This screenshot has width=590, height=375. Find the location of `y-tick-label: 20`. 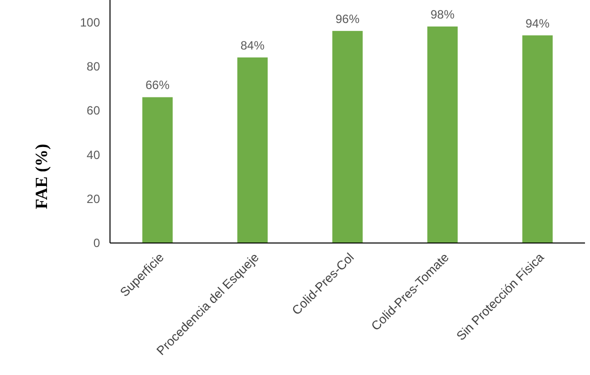

y-tick-label: 20 is located at coordinates (93, 199).